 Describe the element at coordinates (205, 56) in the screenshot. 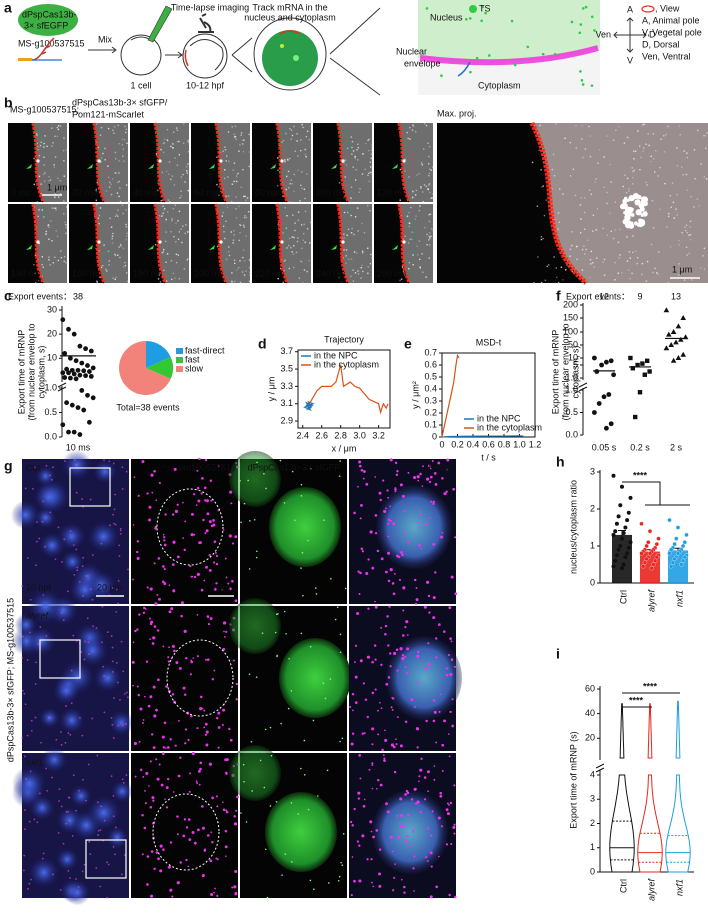

I see `embryo` at that location.